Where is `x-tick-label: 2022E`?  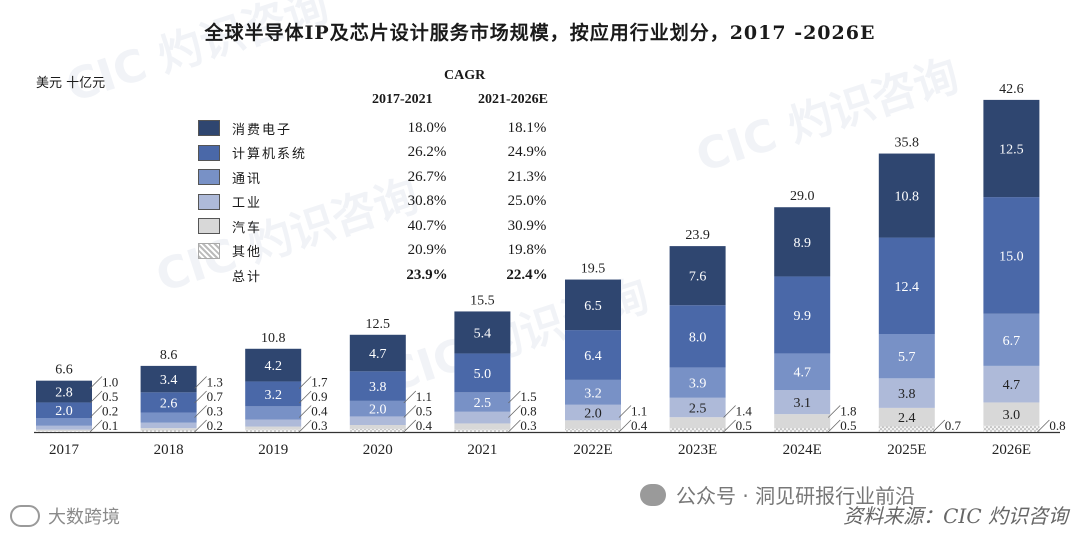 x-tick-label: 2022E is located at coordinates (592, 450).